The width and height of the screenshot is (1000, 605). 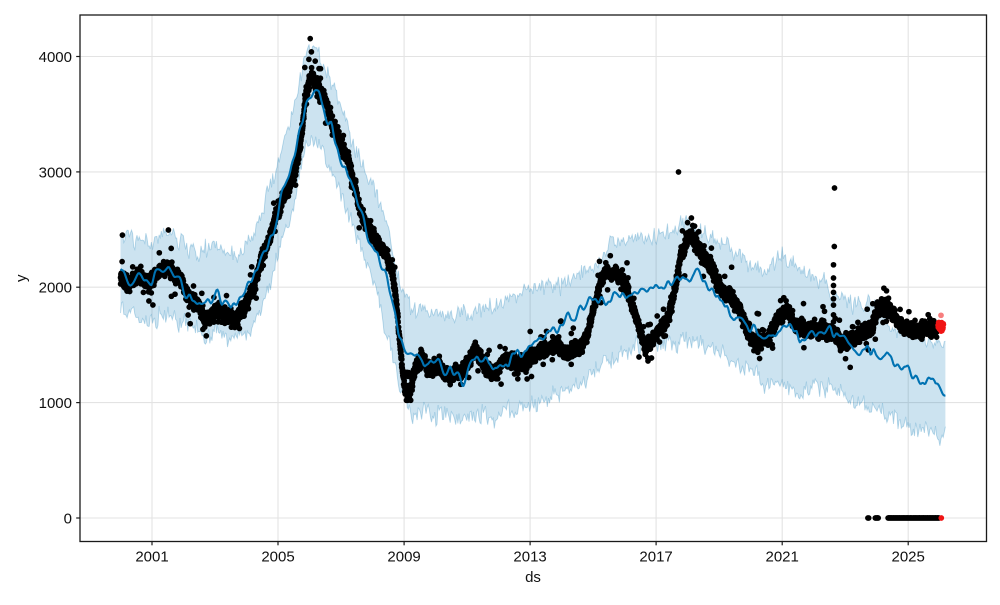 What do you see at coordinates (403, 557) in the screenshot?
I see `svg-text: 2009` at bounding box center [403, 557].